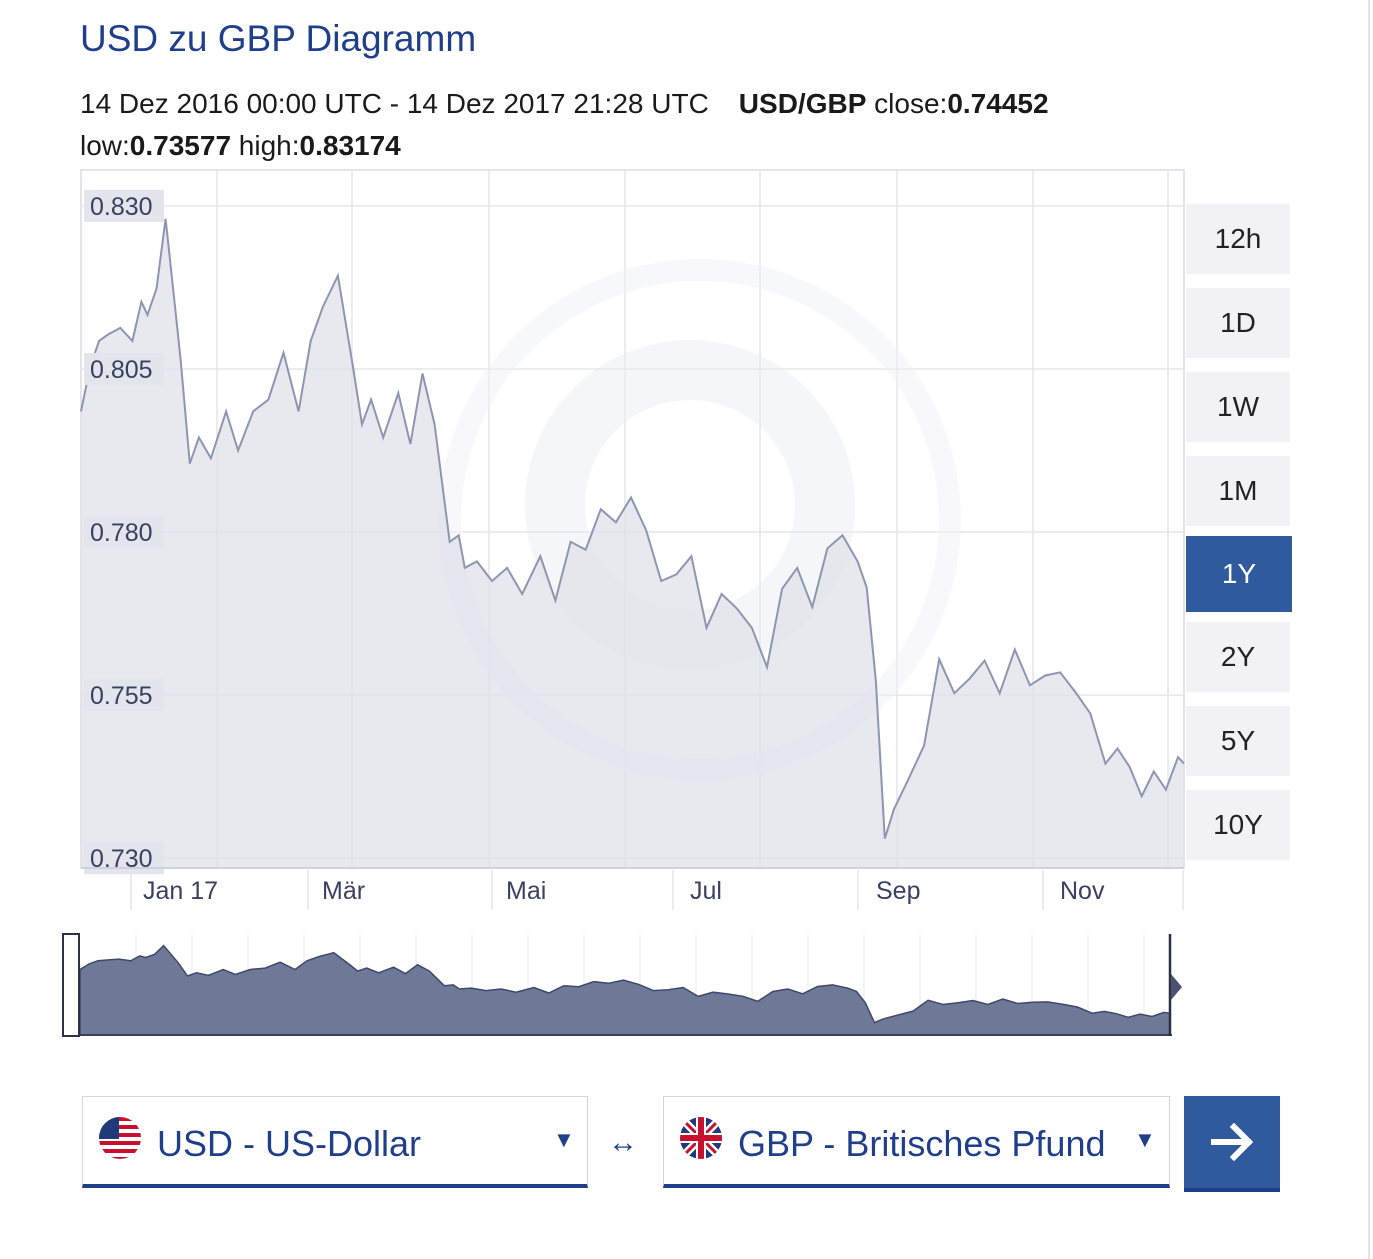 The image size is (1373, 1259). What do you see at coordinates (802, 103) in the screenshot?
I see `currency-pair: USD/GBP` at bounding box center [802, 103].